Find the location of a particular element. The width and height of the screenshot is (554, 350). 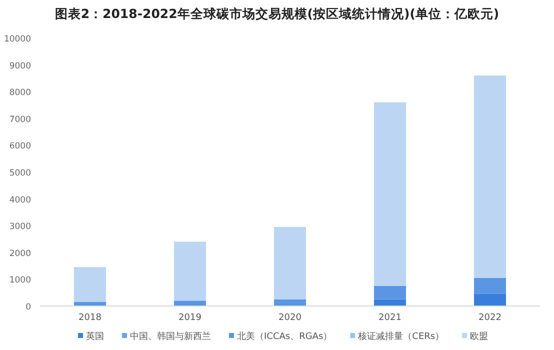

y-tick-label: 7000 is located at coordinates (20, 119).